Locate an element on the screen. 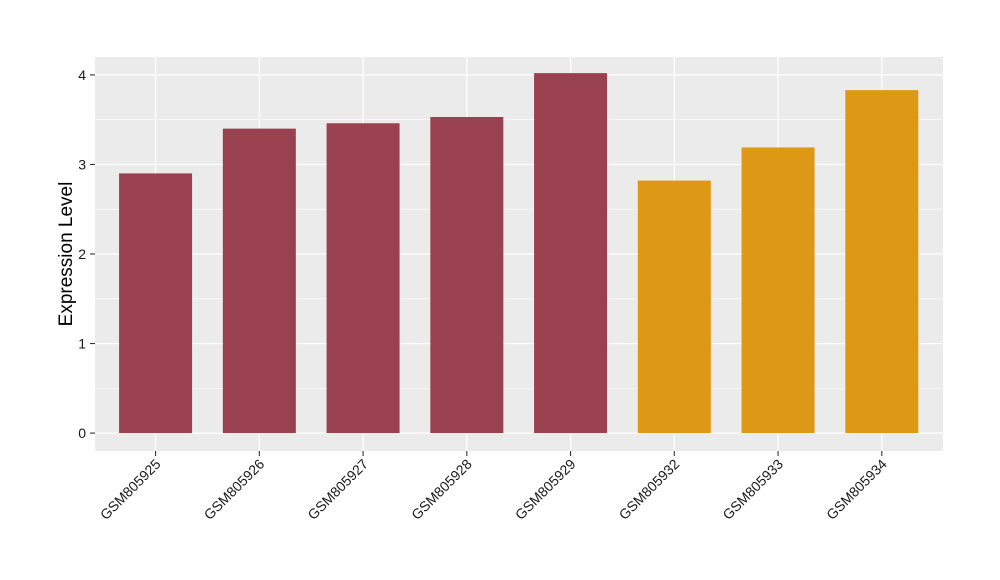  x-tick-label: GSM805934 is located at coordinates (856, 489).